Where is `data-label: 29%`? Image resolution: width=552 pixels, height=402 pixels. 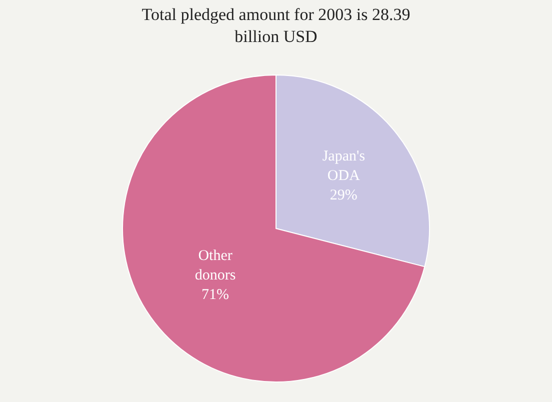 data-label: 29% is located at coordinates (344, 195).